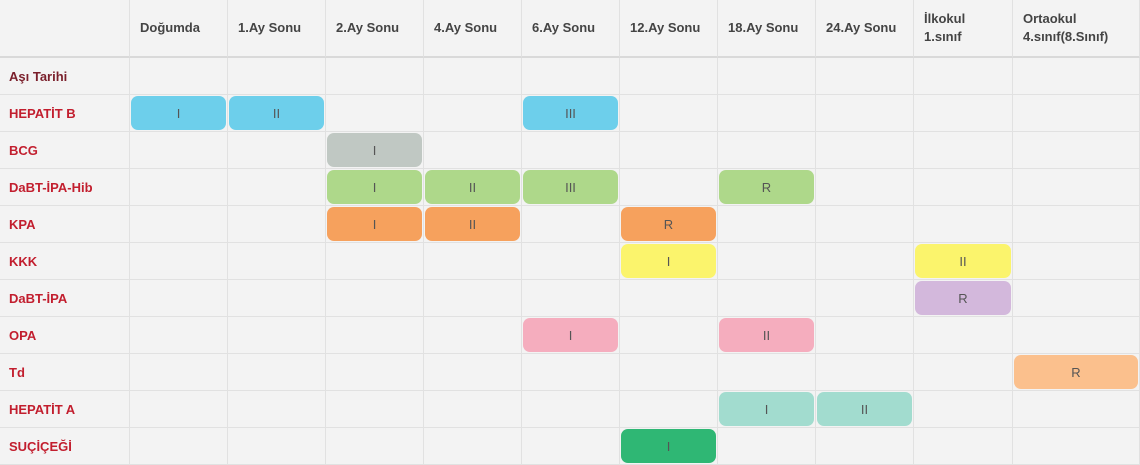 Image resolution: width=1140 pixels, height=465 pixels. What do you see at coordinates (65, 409) in the screenshot?
I see `row-label: HEPATİT A` at bounding box center [65, 409].